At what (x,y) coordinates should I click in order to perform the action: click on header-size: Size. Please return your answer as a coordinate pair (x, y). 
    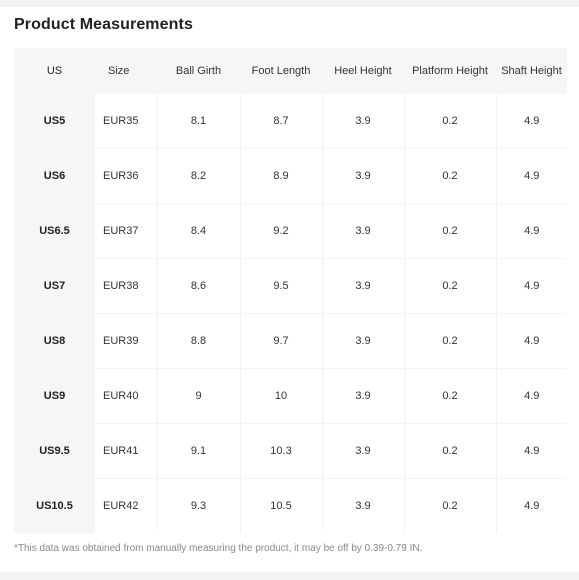
    Looking at the image, I should click on (126, 71).